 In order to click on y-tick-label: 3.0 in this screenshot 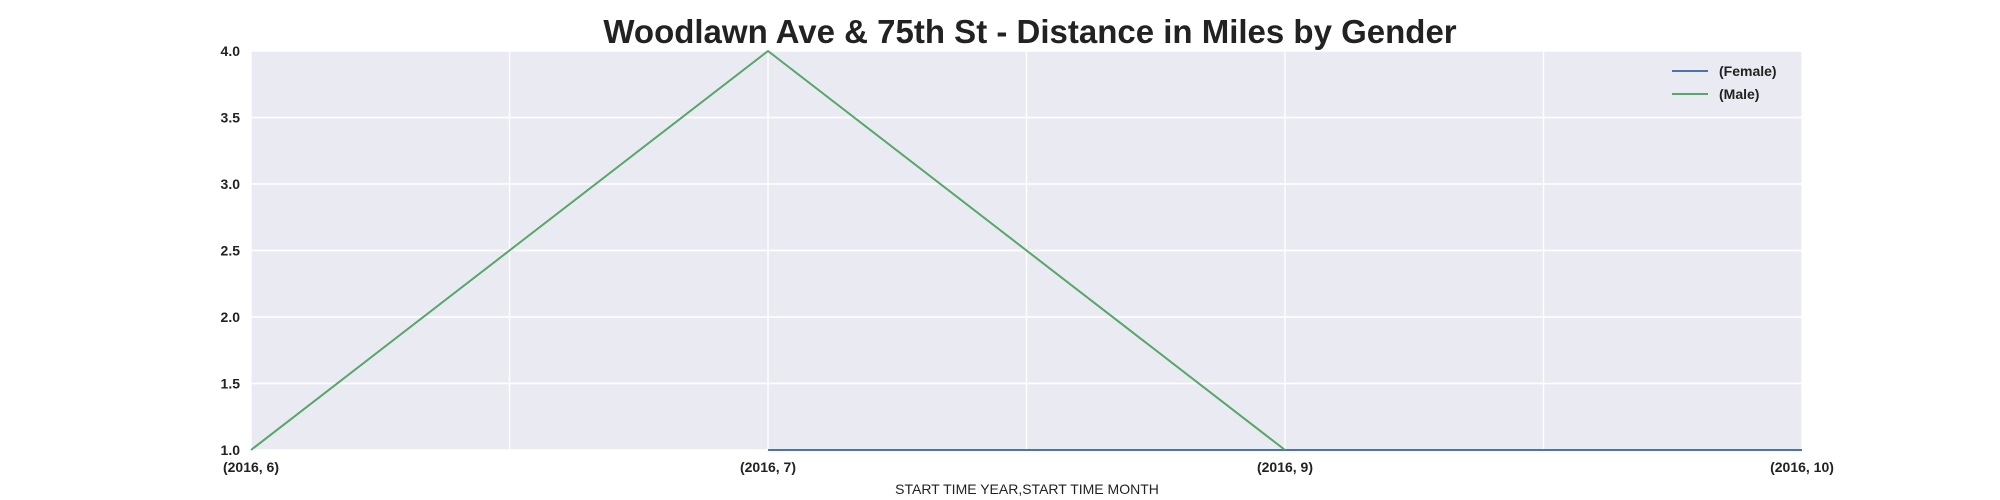, I will do `click(231, 184)`.